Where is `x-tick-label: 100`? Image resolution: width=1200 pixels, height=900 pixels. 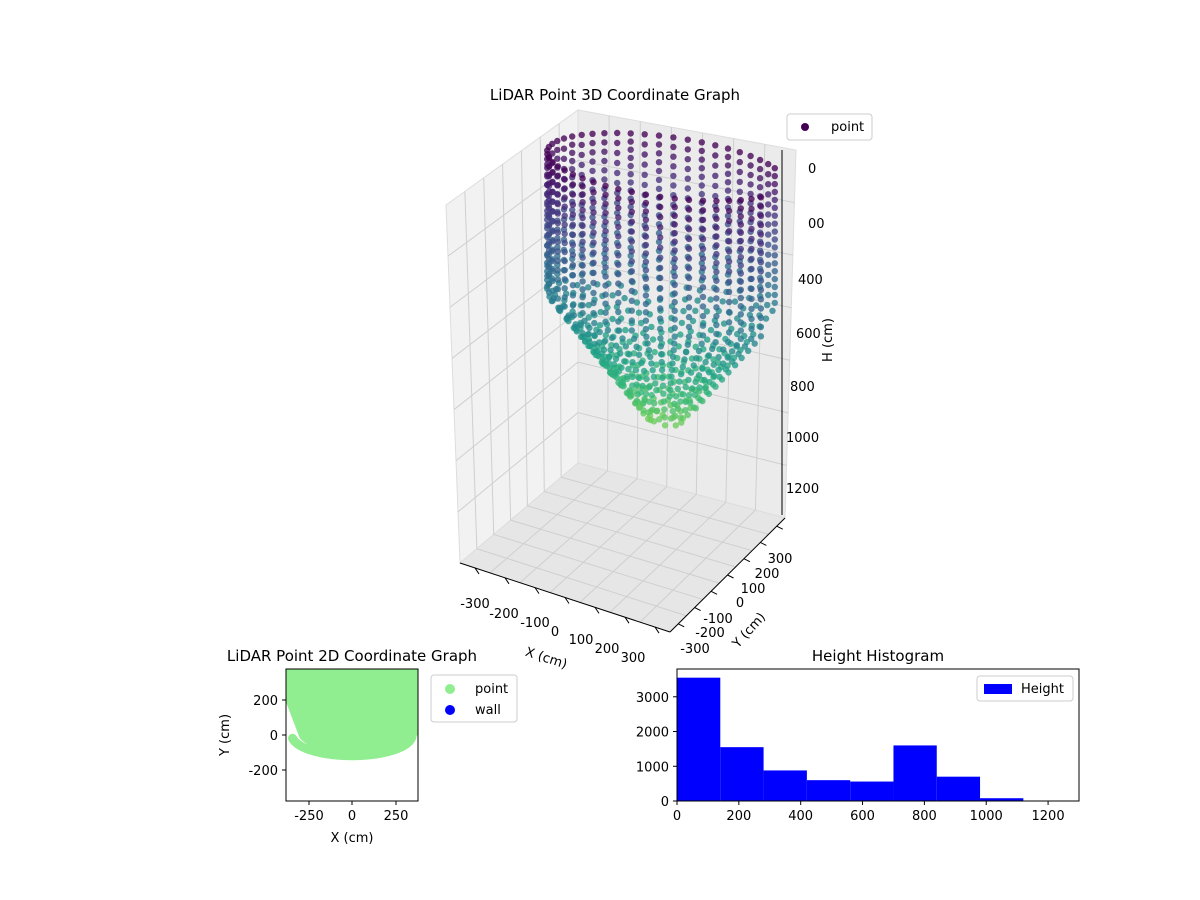
x-tick-label: 100 is located at coordinates (581, 640).